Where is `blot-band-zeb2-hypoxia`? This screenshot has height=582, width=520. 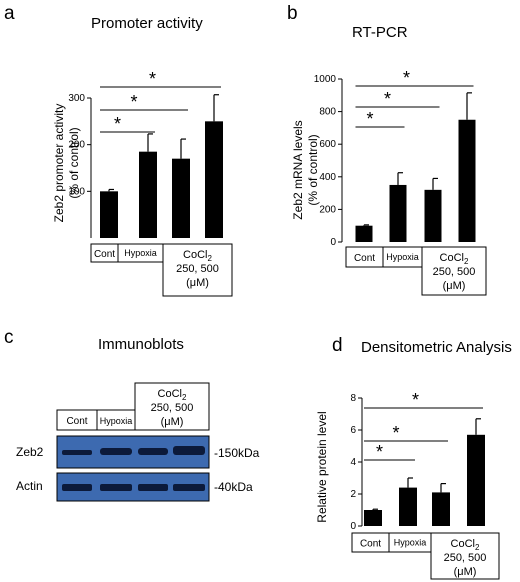
blot-band-zeb2-hypoxia is located at coordinates (116, 451).